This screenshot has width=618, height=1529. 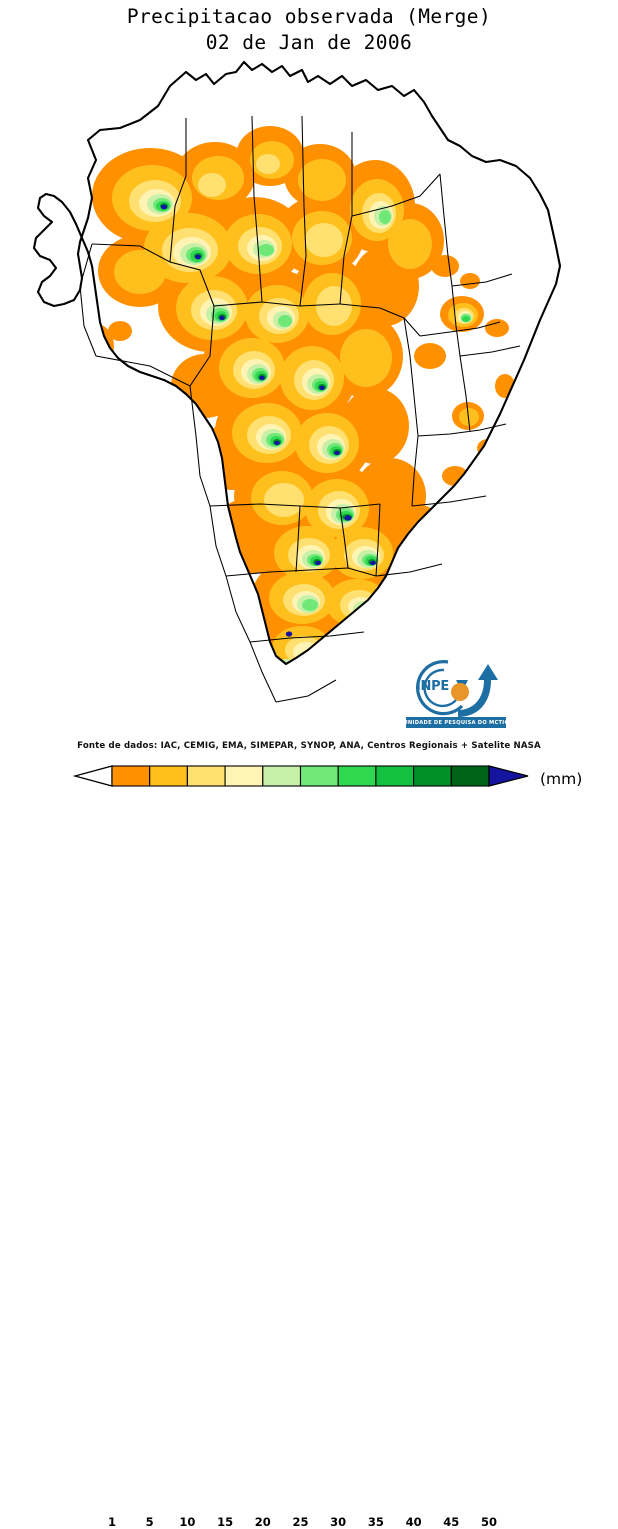 I want to click on units-label: (mm), so click(x=561, y=779).